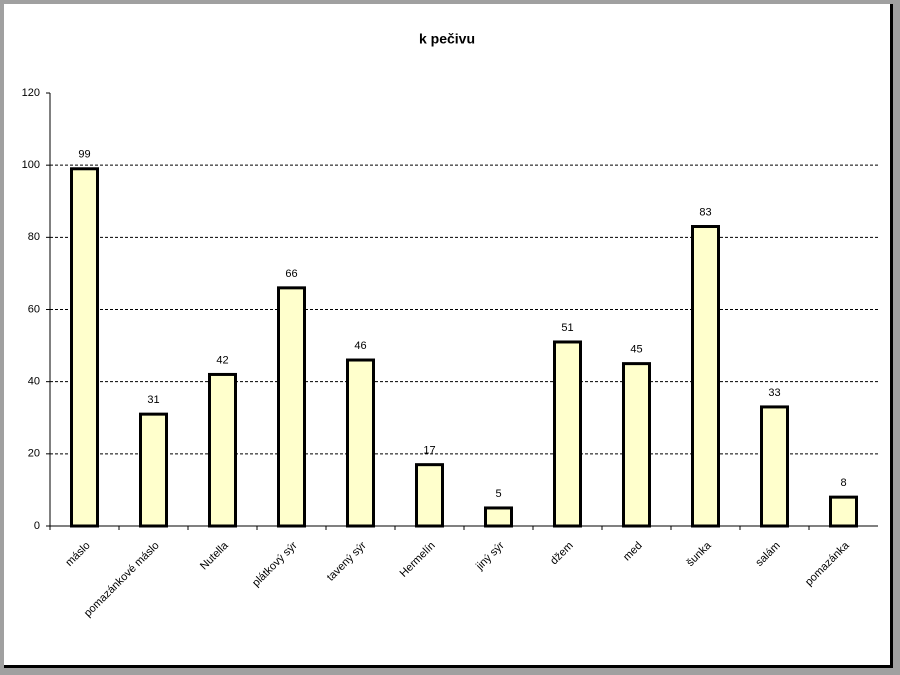 The image size is (900, 675). I want to click on y-tick-label: 80, so click(34, 237).